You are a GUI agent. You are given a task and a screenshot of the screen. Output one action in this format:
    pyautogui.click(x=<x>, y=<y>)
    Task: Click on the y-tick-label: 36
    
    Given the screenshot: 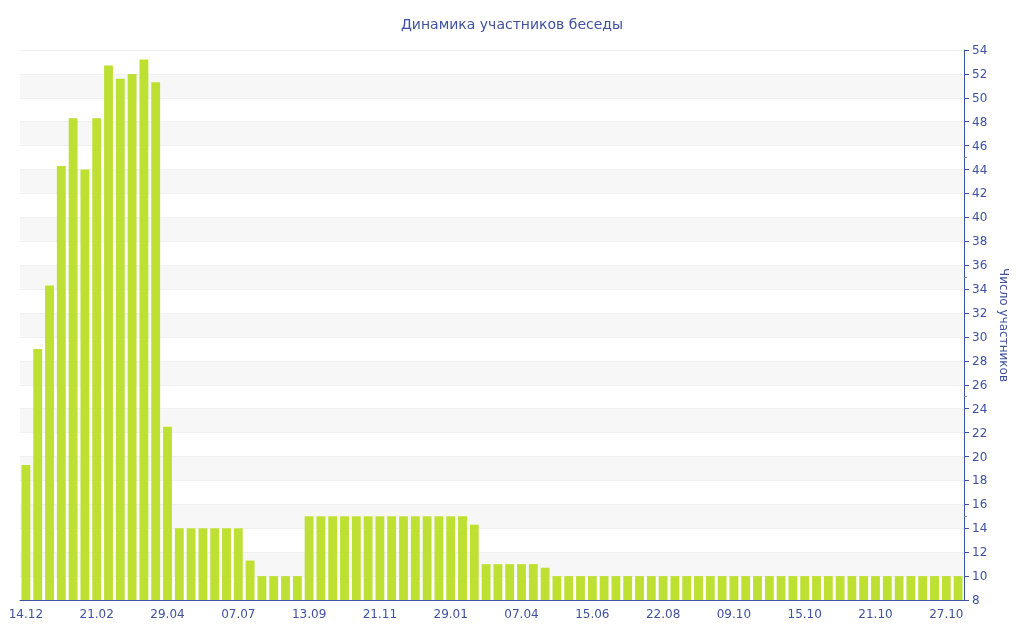 What is the action you would take?
    pyautogui.click(x=980, y=265)
    